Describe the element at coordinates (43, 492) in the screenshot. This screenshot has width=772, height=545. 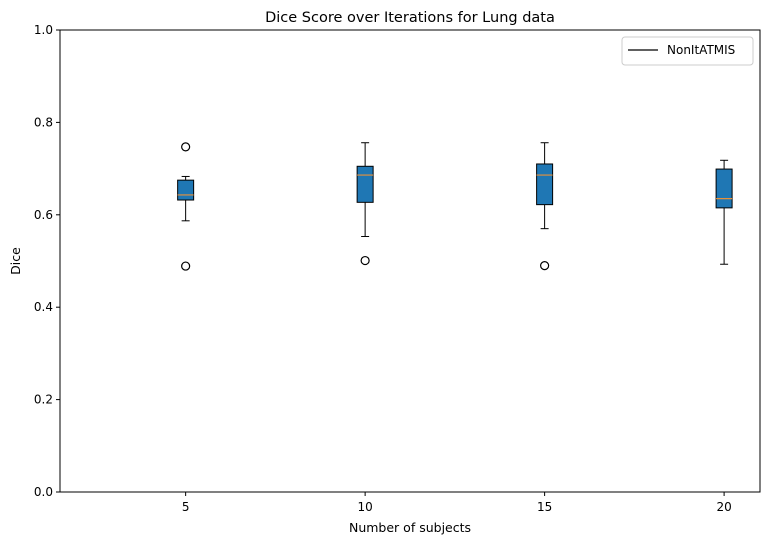
I see `y-tick-label: 0.0` at that location.